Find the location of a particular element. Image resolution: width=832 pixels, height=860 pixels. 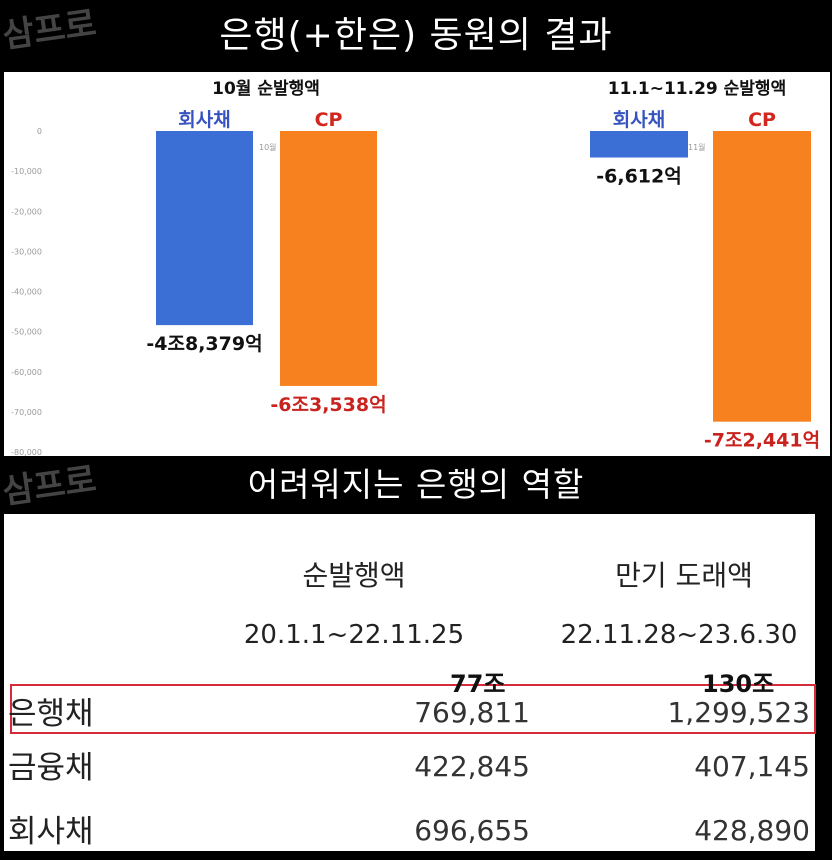

y-tick-label: -70,000 is located at coordinates (26, 412).